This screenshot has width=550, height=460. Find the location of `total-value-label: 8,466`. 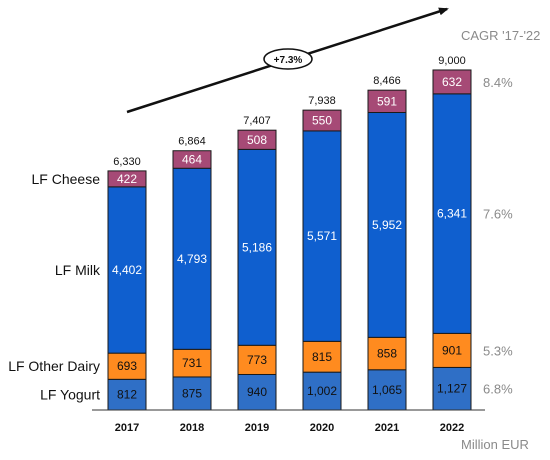

total-value-label: 8,466 is located at coordinates (387, 81).